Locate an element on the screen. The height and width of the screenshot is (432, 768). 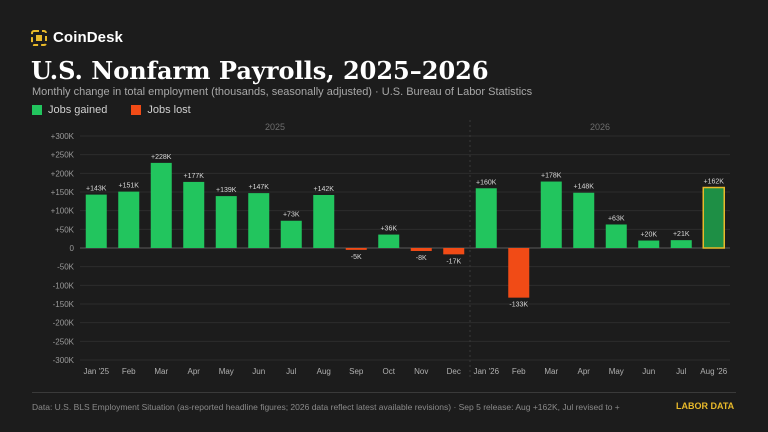
data-label: -5K is located at coordinates (356, 257).